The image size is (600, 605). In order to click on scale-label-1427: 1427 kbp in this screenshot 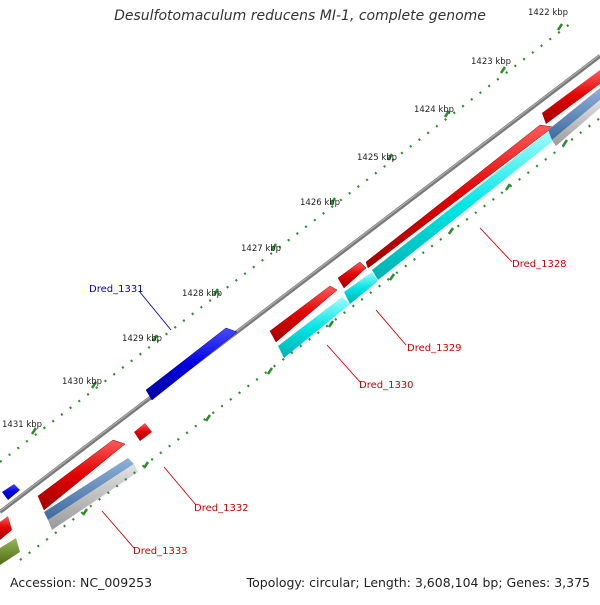, I will do `click(261, 249)`.